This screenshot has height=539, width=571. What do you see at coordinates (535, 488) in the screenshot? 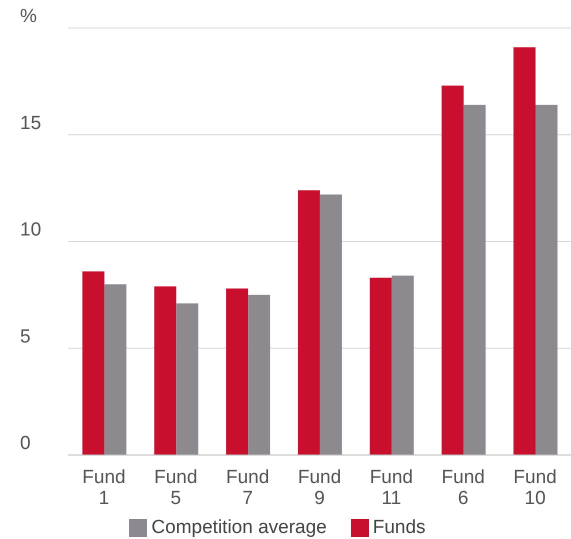
I see `x-tick-label: Fund 10` at bounding box center [535, 488].